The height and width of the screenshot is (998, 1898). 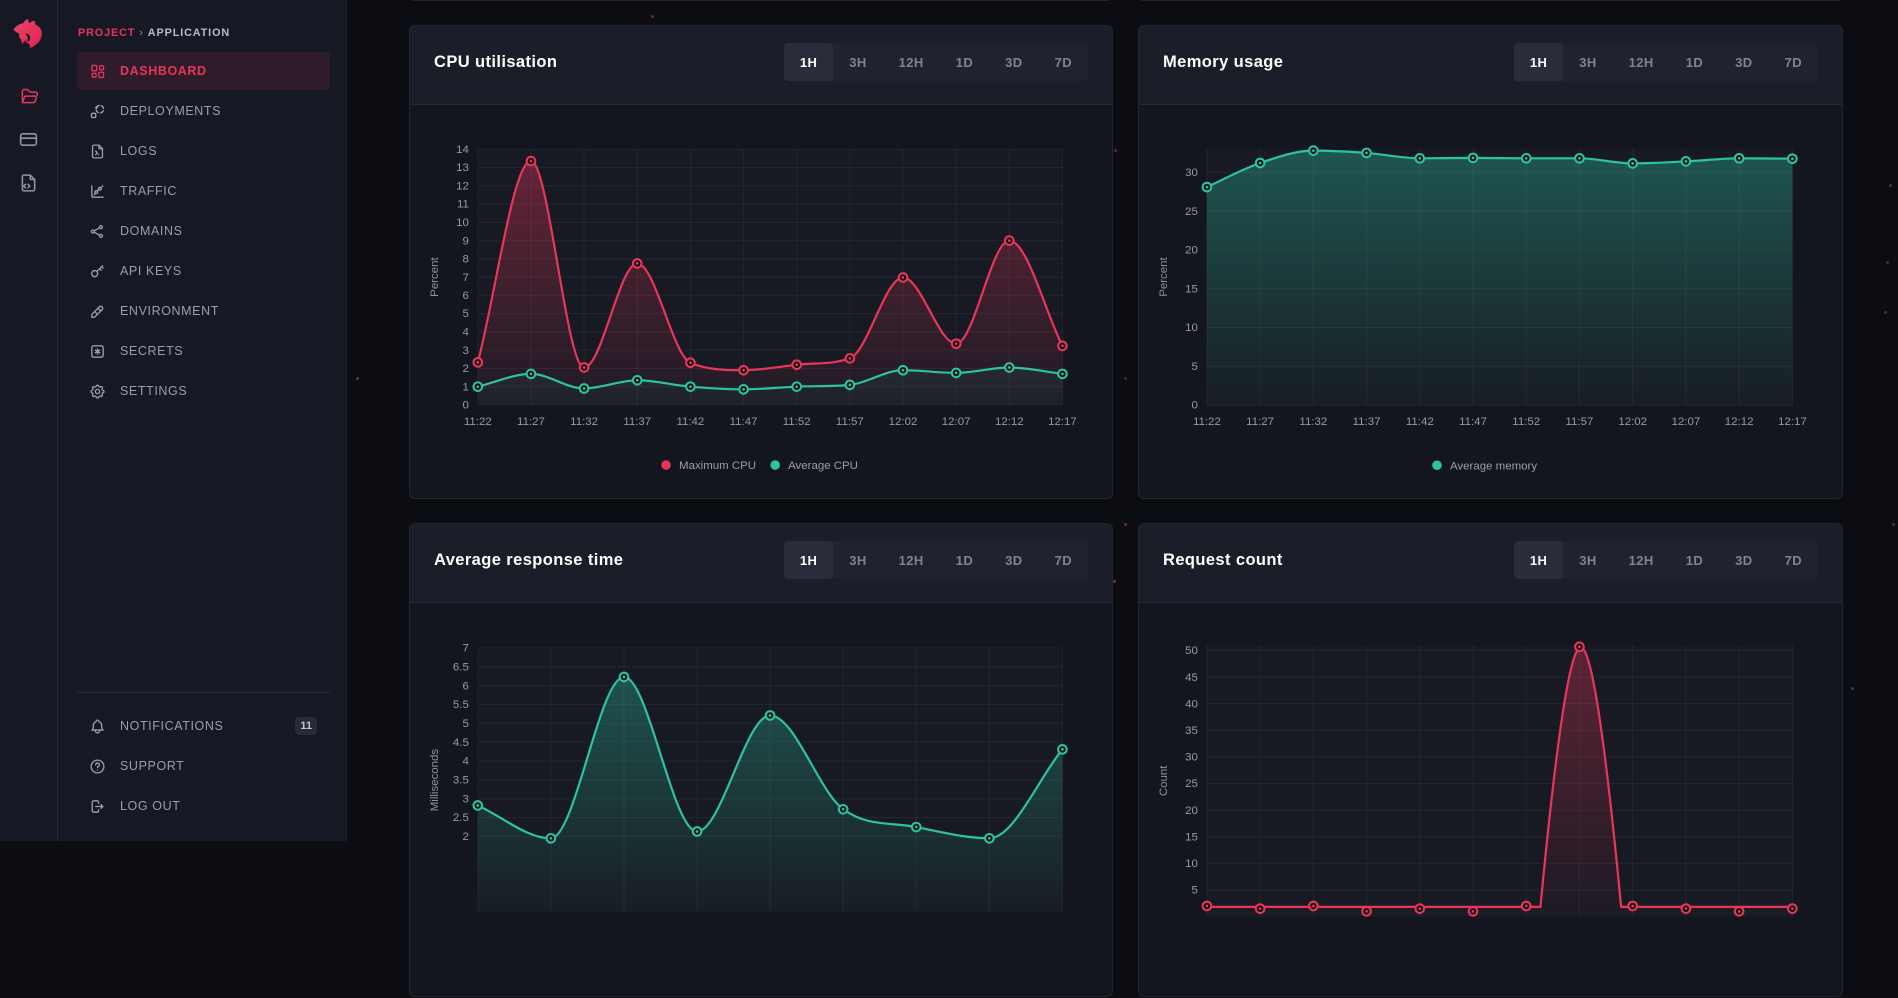 What do you see at coordinates (435, 780) in the screenshot?
I see `svg-text: Milliseconds` at bounding box center [435, 780].